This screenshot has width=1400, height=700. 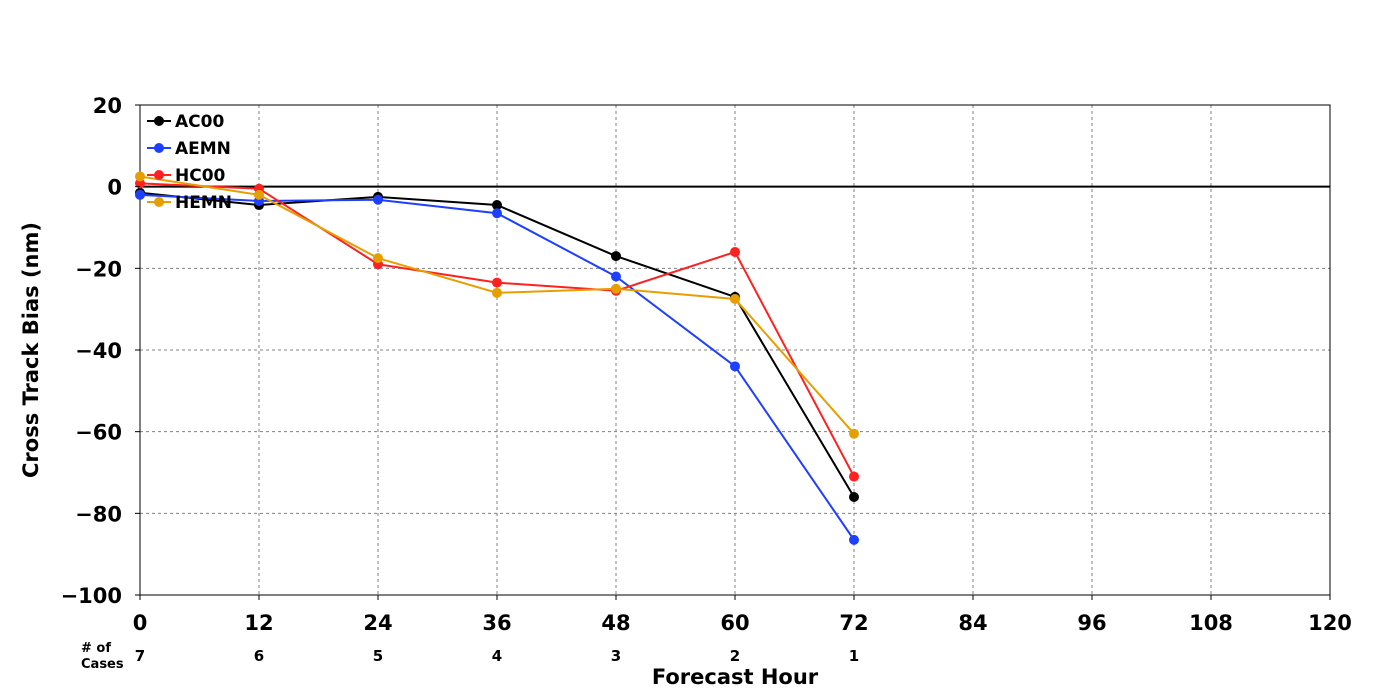 I want to click on x-tick-label: 72, so click(x=853, y=623).